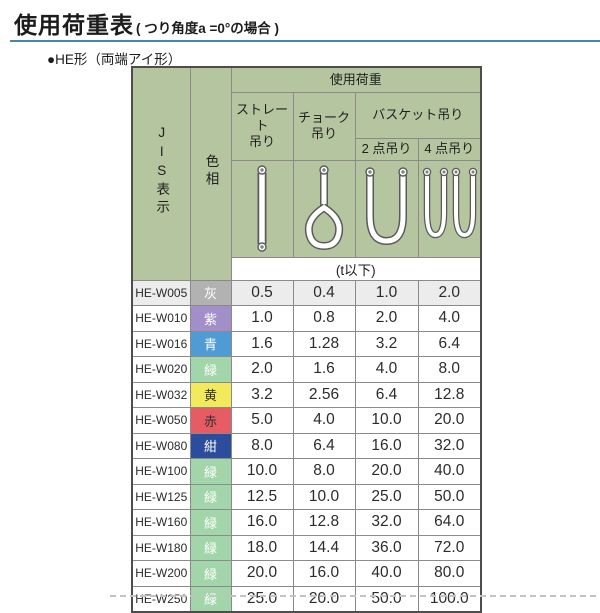 This screenshot has width=600, height=613. Describe the element at coordinates (161, 598) in the screenshot. I see `jis-code-cell: HE-W250` at that location.